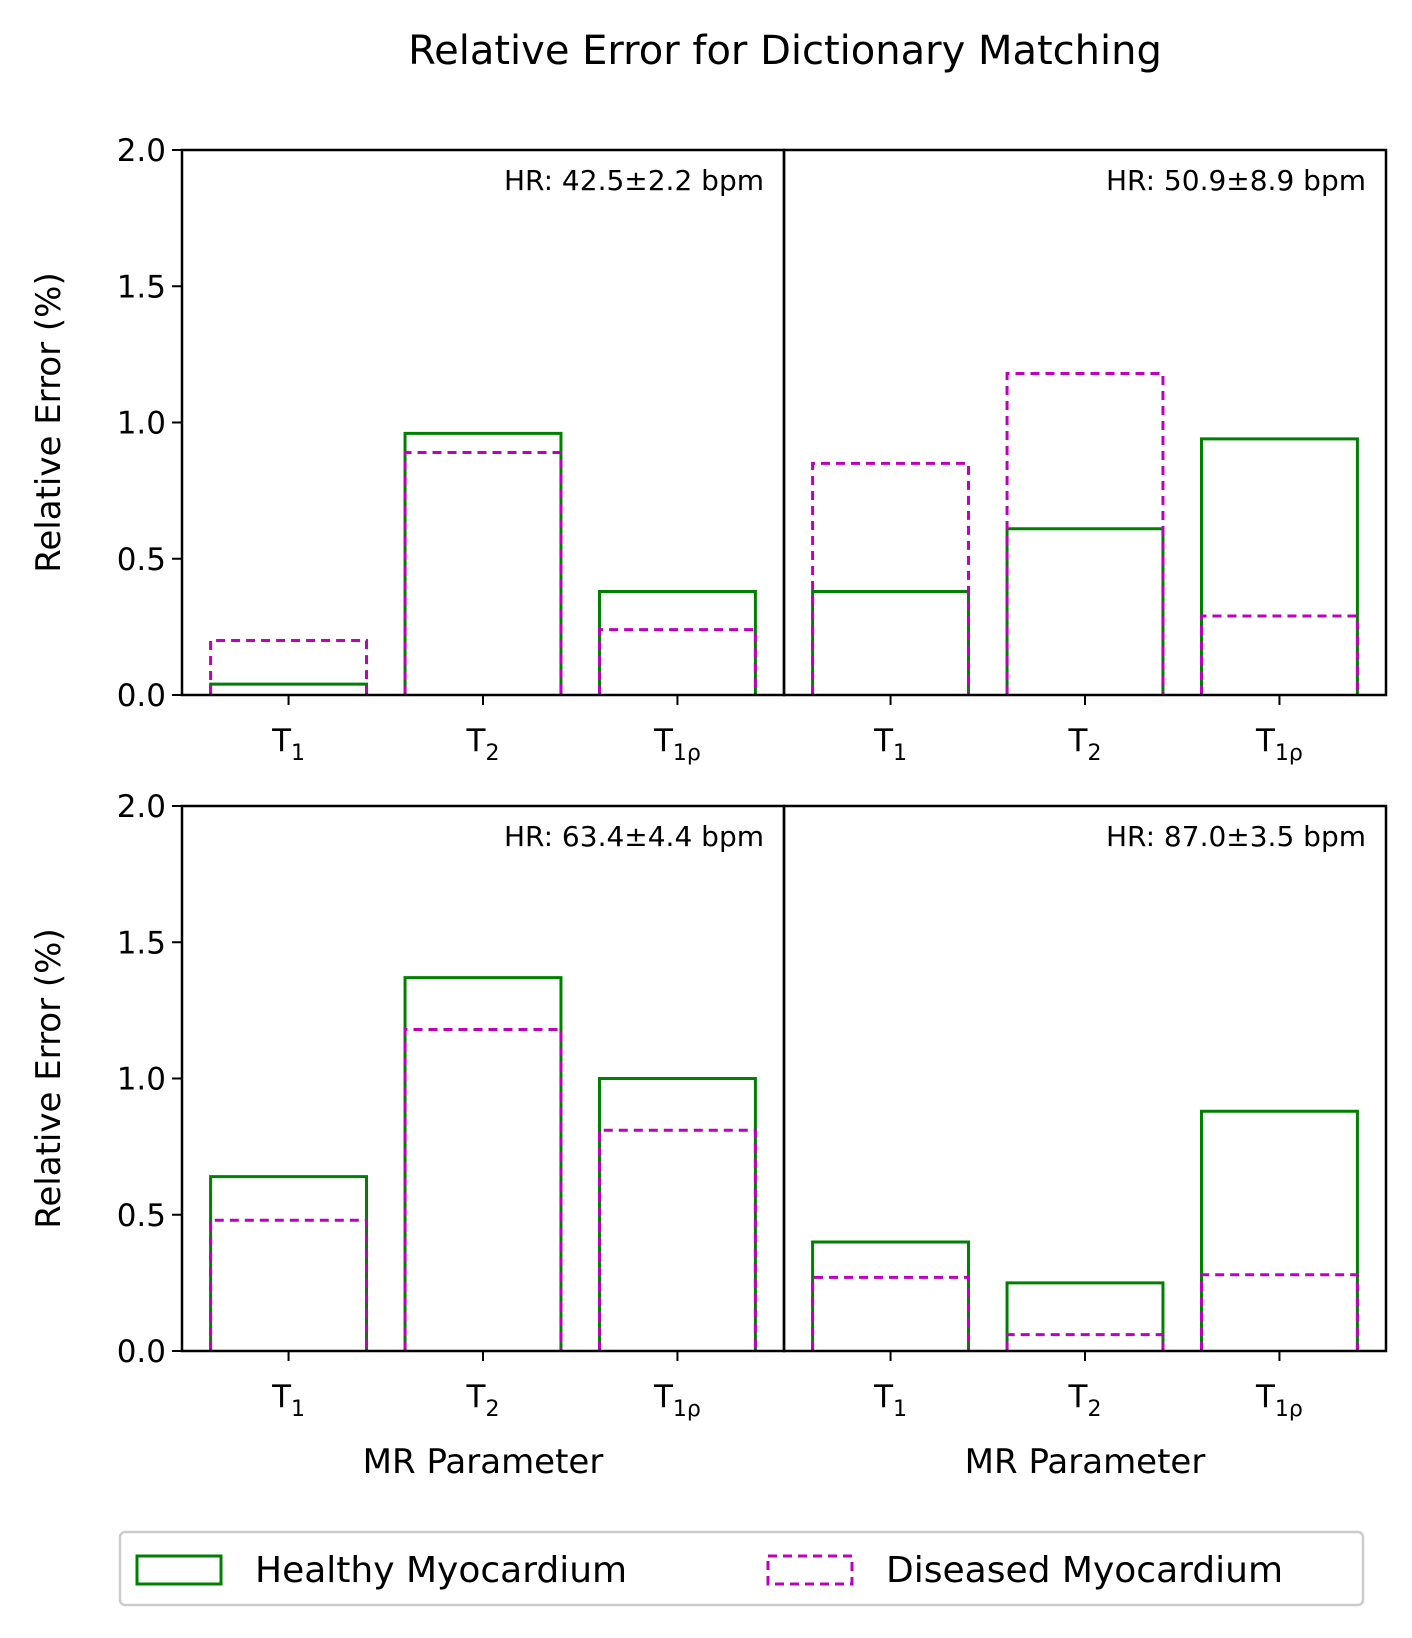 Image resolution: width=1412 pixels, height=1638 pixels. I want to click on hr-annotation: HR: 87.0±3.5 bpm, so click(1236, 836).